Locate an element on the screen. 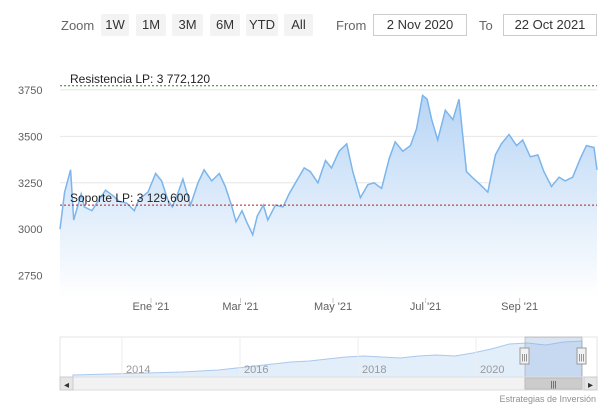 The height and width of the screenshot is (411, 615). y-axis-labels: 2750 3000 3250 3500 3750 is located at coordinates (30, 184).